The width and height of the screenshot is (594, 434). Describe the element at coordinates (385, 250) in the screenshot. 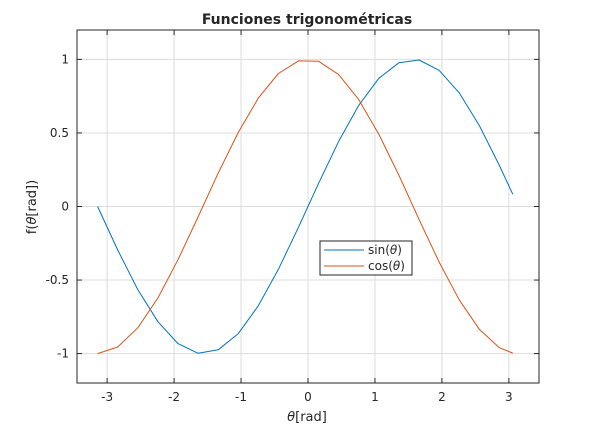

I see `legend-label-sin: sin(θ)` at that location.